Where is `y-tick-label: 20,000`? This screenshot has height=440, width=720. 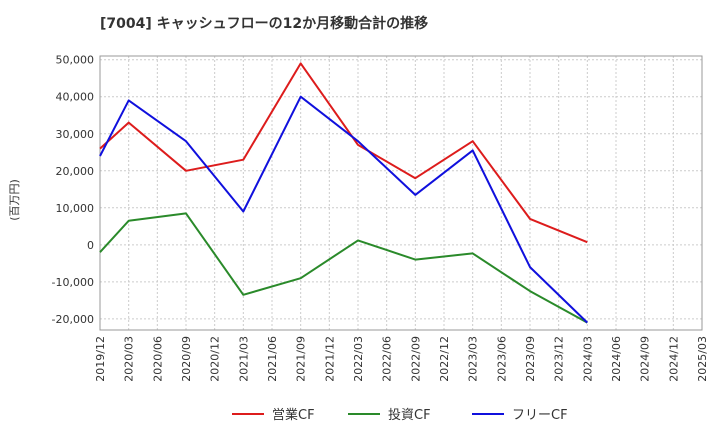 y-tick-label: 20,000 is located at coordinates (75, 171).